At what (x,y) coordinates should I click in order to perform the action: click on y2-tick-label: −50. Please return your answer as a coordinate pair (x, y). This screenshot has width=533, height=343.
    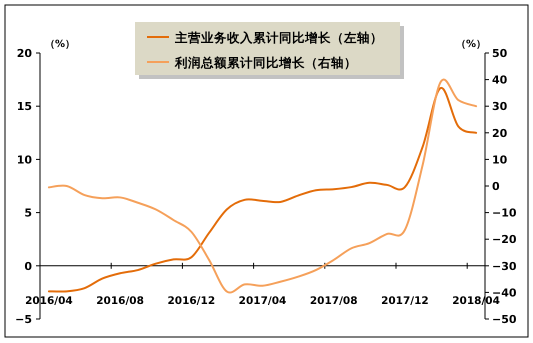
    Looking at the image, I should click on (504, 319).